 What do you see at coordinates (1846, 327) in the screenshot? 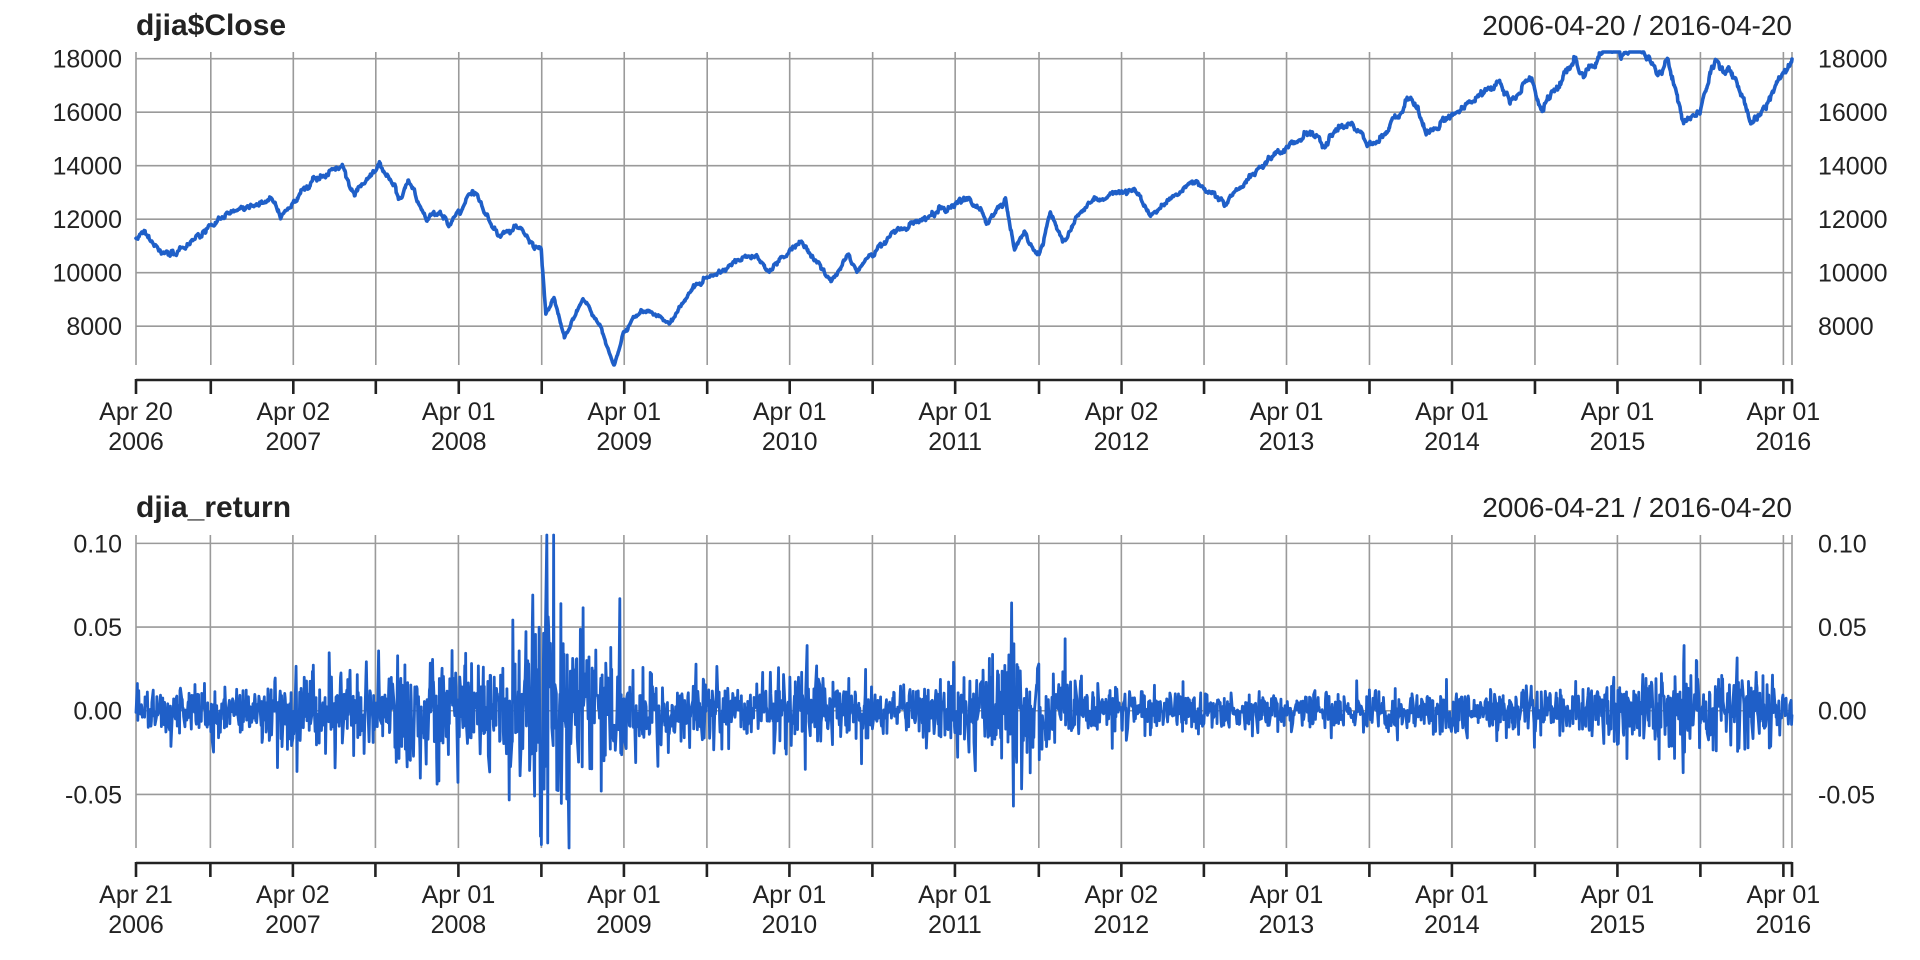
I see `y-tick-label-right: 8000` at bounding box center [1846, 327].